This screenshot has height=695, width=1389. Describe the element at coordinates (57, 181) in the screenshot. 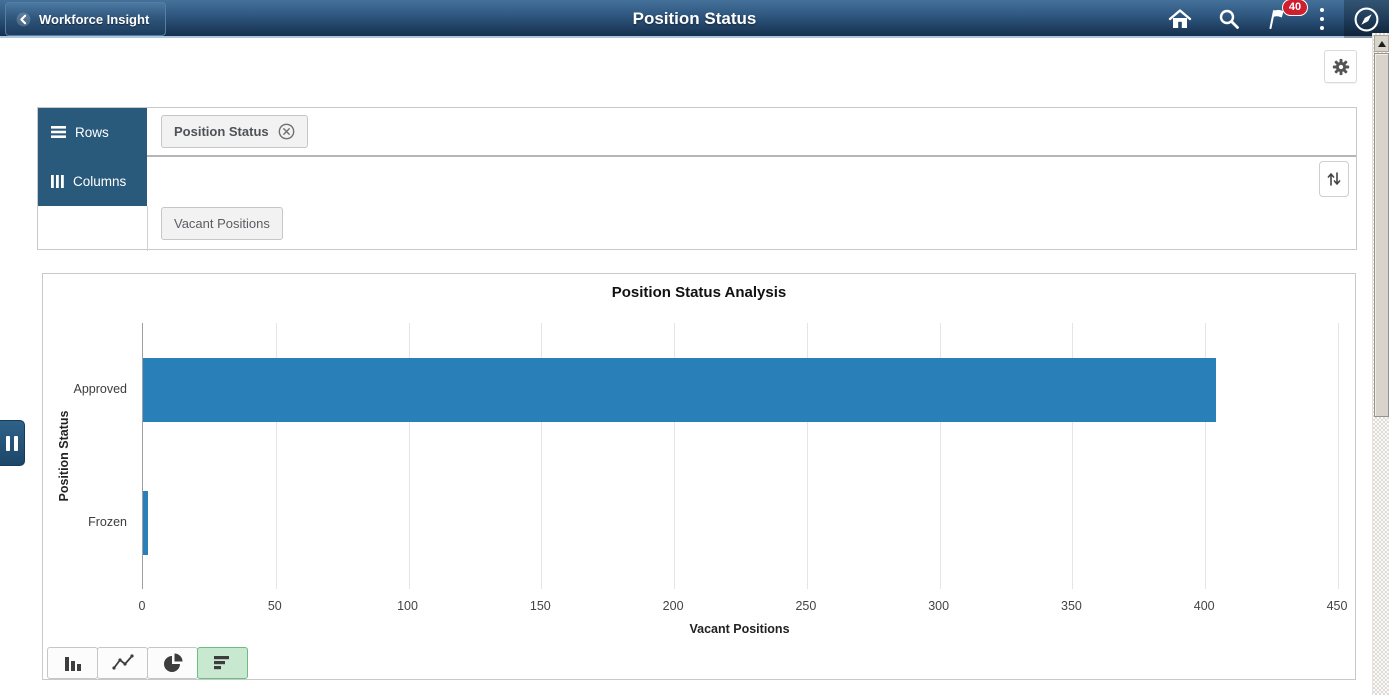

I see `columns-bars-icon` at that location.